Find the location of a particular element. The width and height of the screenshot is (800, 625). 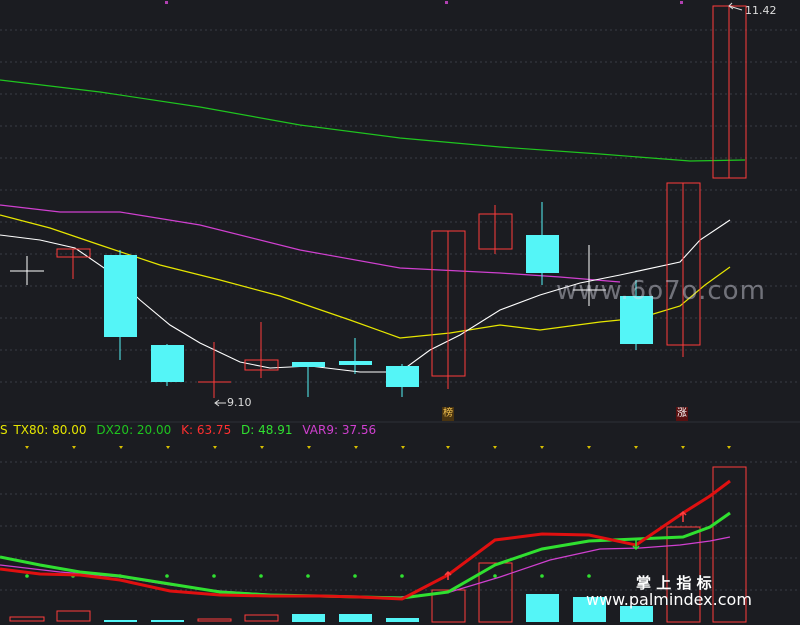

min-price-label: 9.10 is located at coordinates (239, 402).